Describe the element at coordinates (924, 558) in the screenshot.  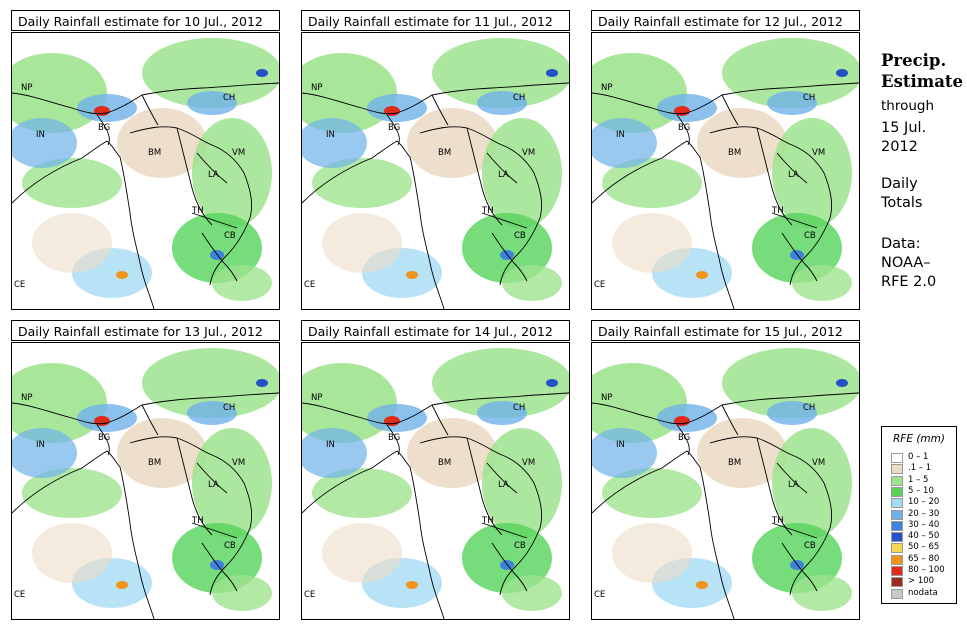
I see `legend-label: 65 – 80` at that location.